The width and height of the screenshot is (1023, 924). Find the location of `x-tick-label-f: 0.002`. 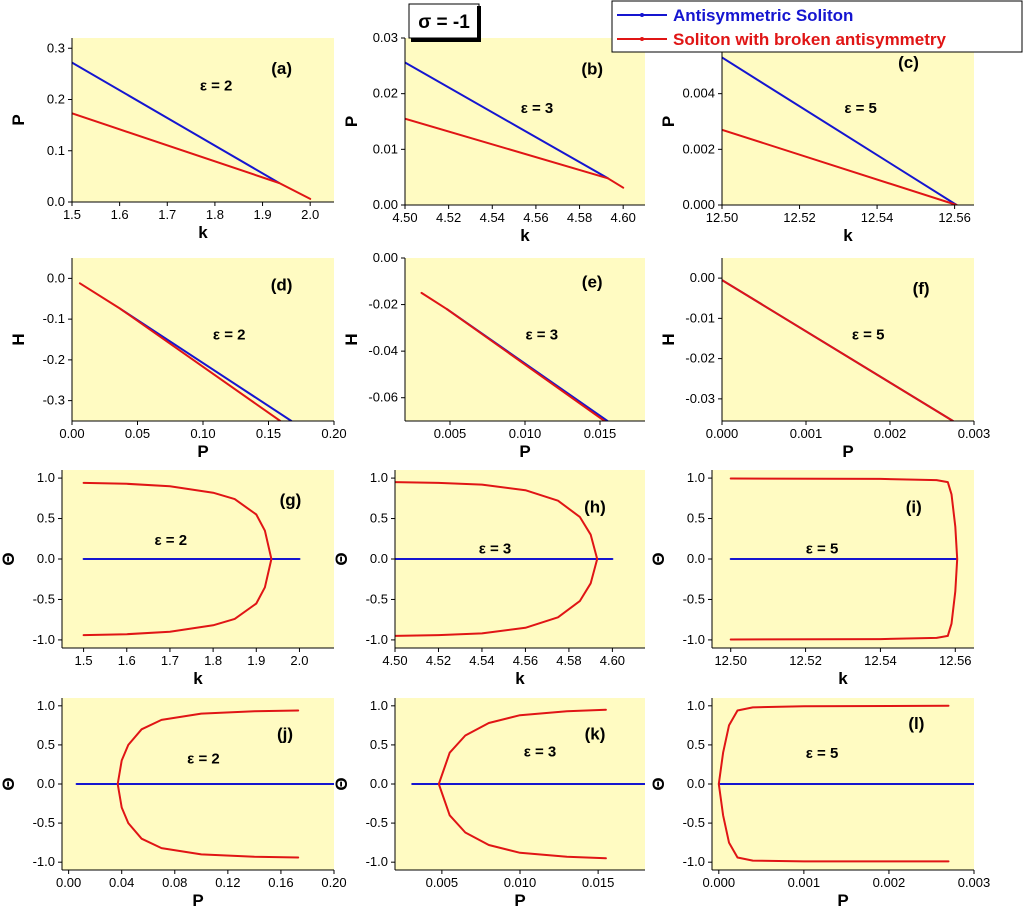

x-tick-label-f: 0.002 is located at coordinates (890, 433).